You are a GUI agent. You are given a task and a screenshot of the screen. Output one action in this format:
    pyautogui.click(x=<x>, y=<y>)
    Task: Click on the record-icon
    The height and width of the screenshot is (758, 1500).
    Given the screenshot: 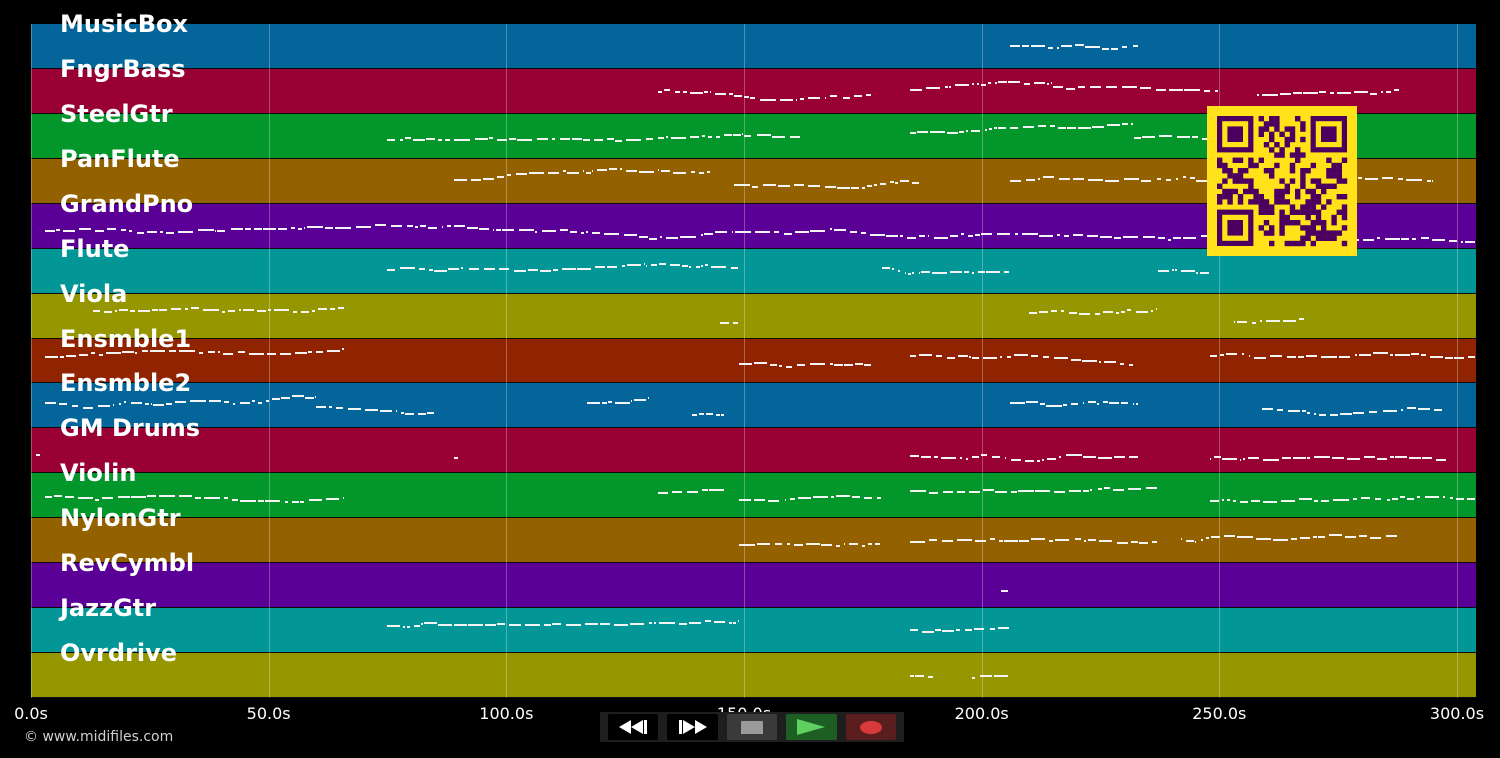 What is the action you would take?
    pyautogui.click(x=870, y=727)
    